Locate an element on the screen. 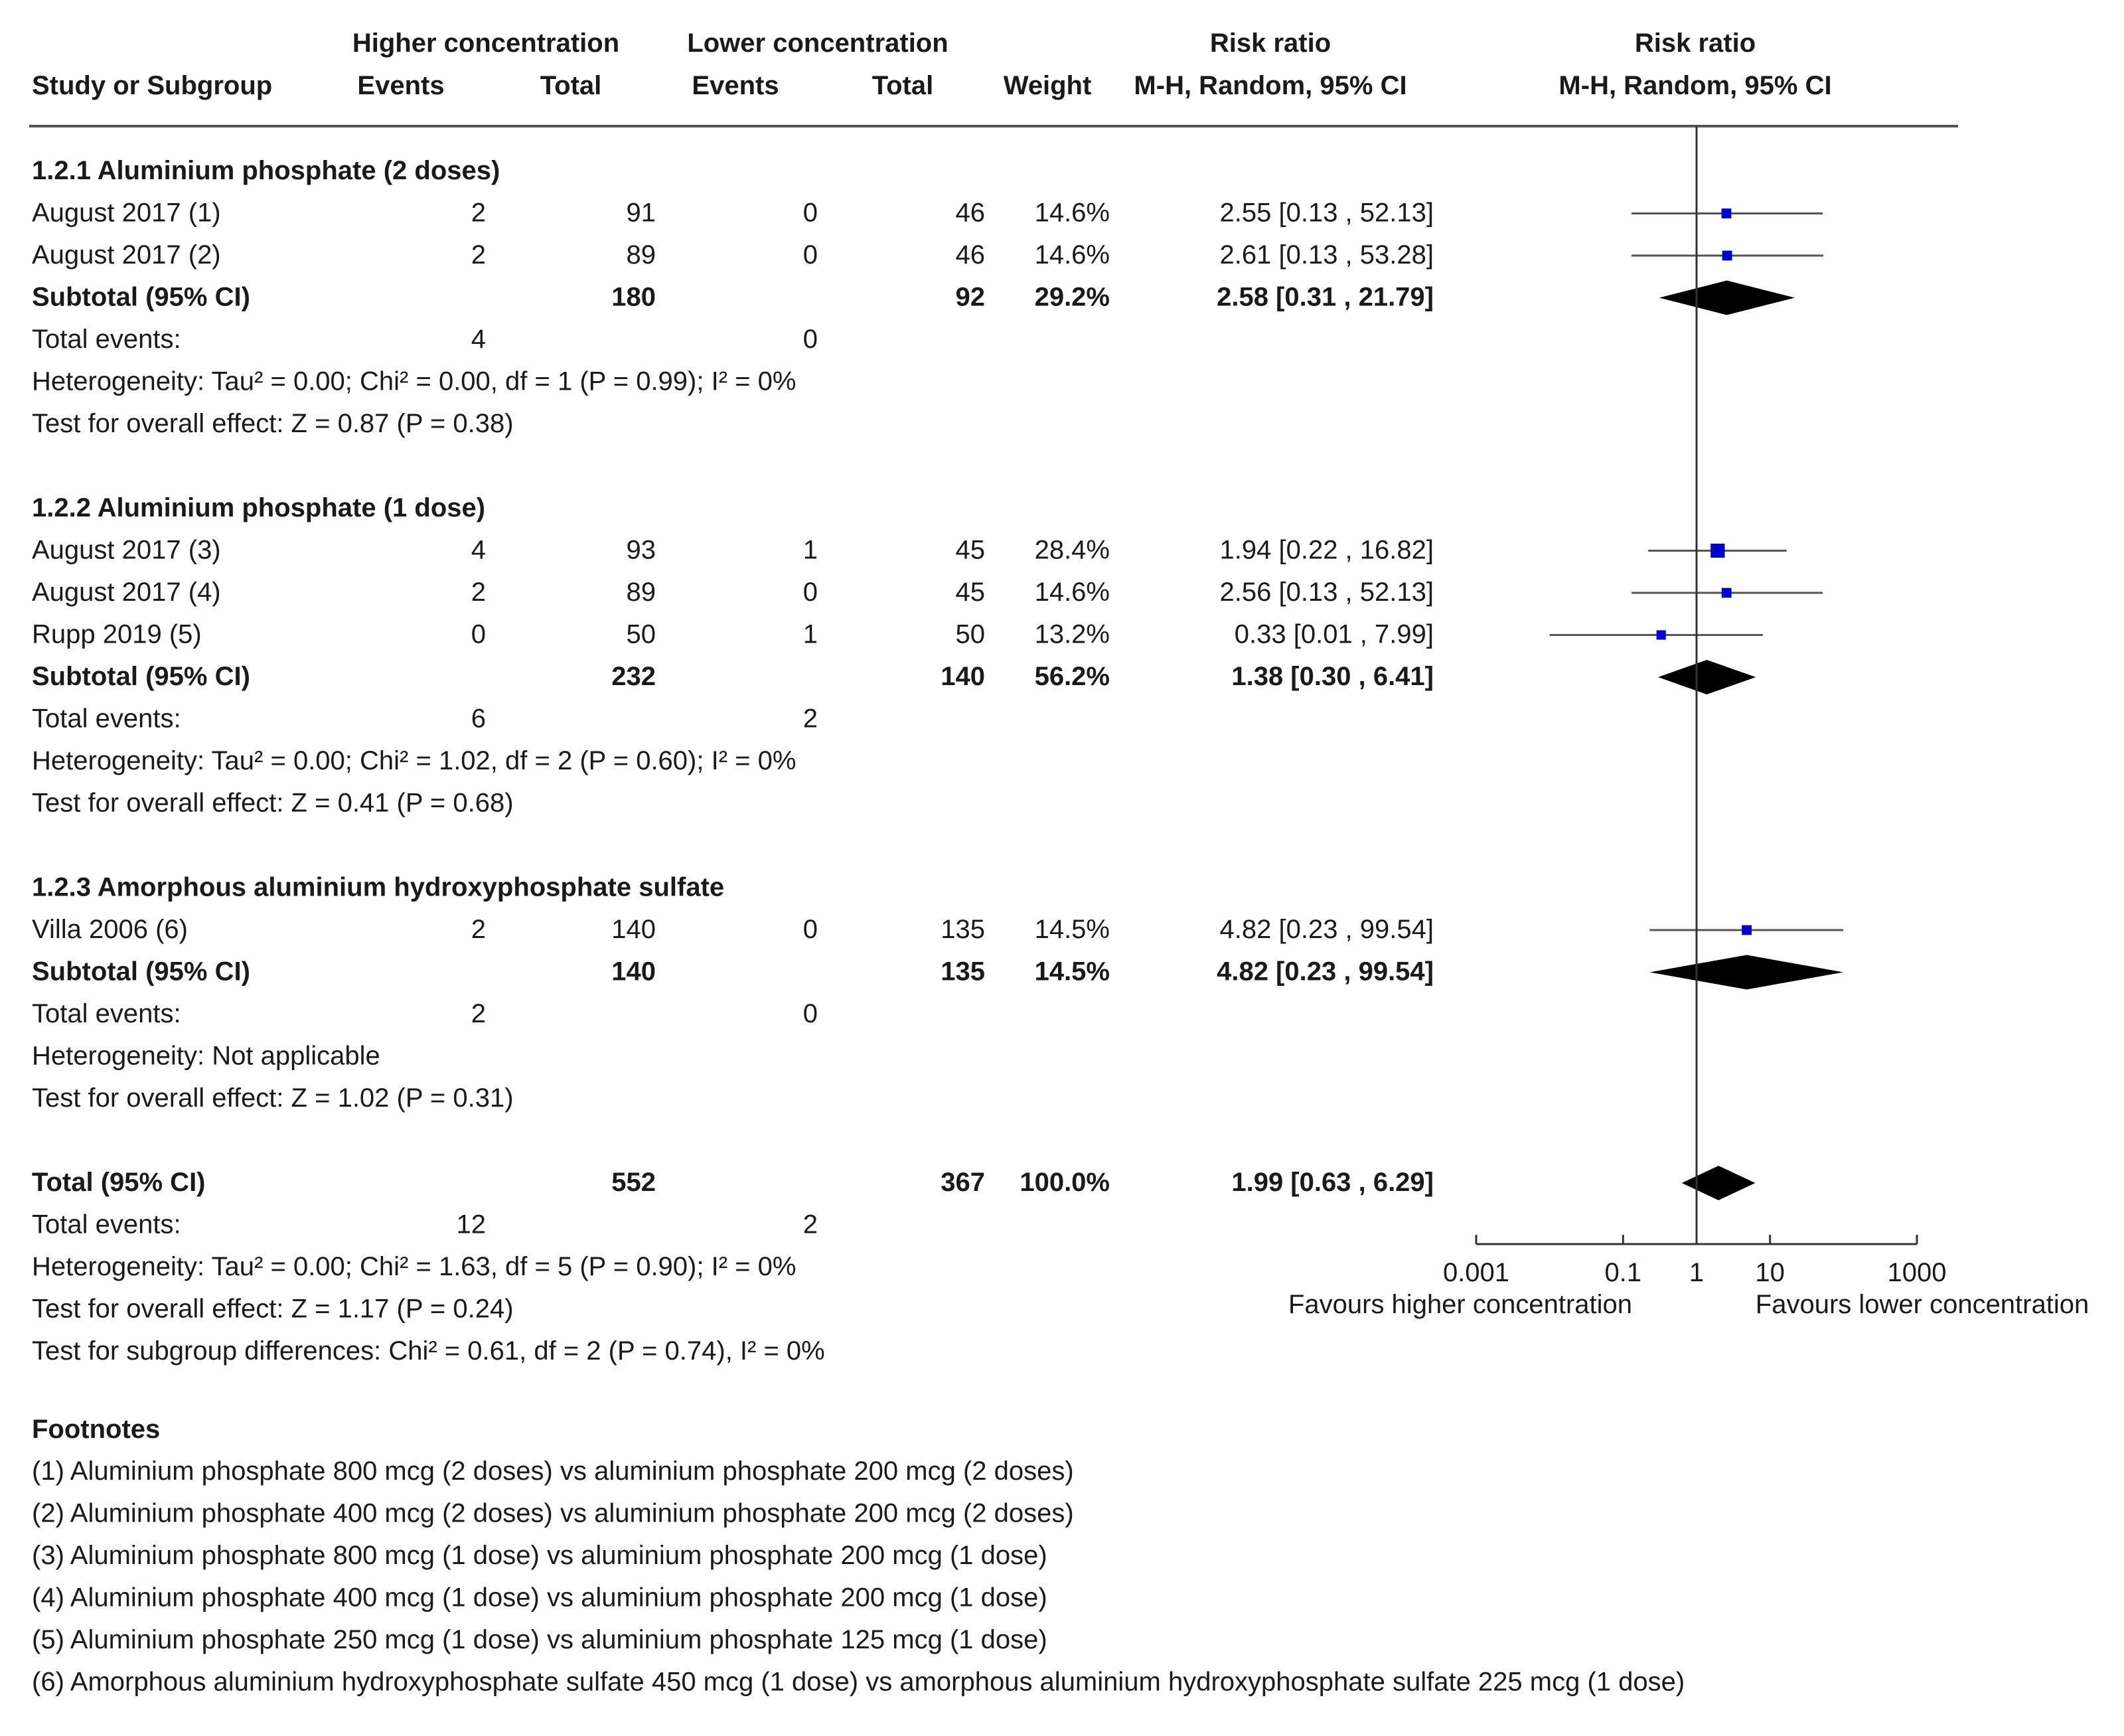 This screenshot has height=1736, width=2124. x-tick-label: 0.1 is located at coordinates (1623, 1273).